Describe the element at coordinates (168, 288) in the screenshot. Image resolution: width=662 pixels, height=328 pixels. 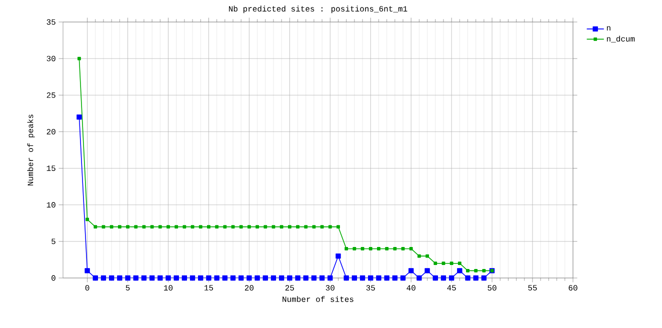
I see `x-tick-label: 10` at that location.